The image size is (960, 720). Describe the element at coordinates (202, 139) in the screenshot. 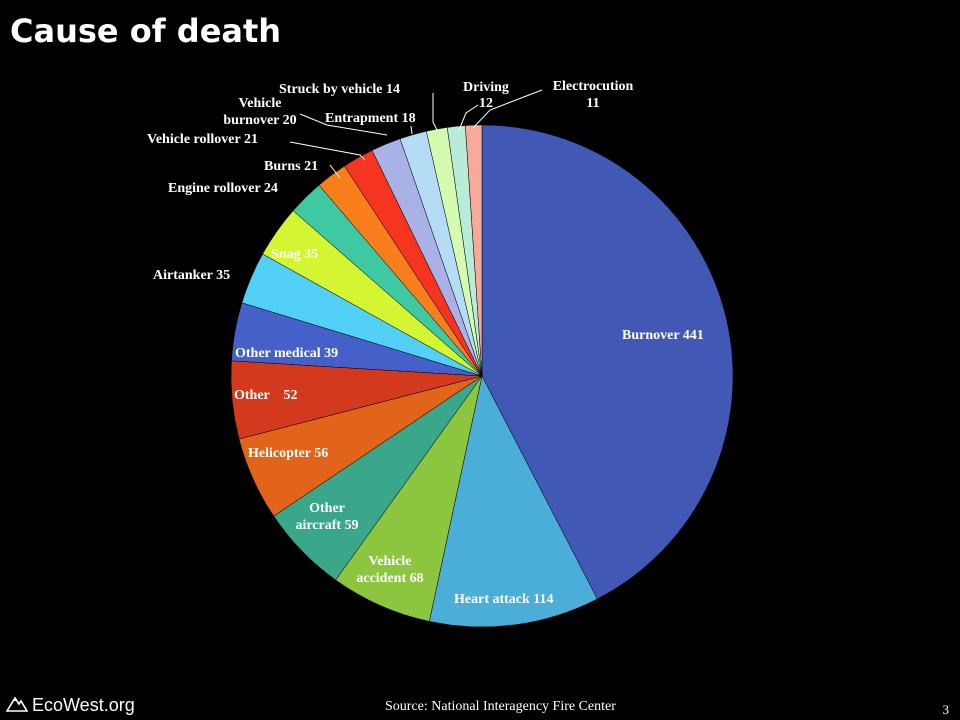

I see `slice-label-vehicle-rollover: Vehicle rollover 21` at that location.